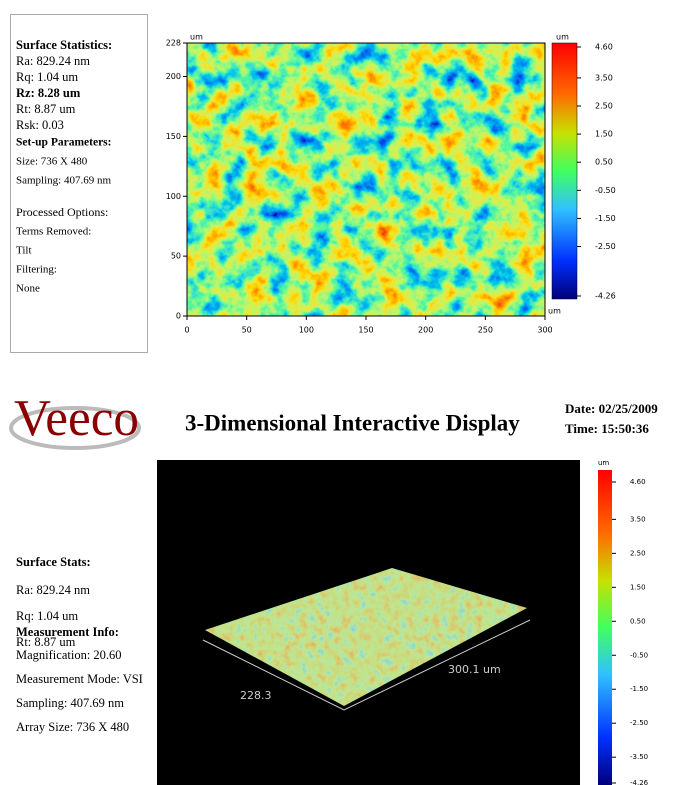  What do you see at coordinates (173, 136) in the screenshot?
I see `y-tick-label: 150` at bounding box center [173, 136].